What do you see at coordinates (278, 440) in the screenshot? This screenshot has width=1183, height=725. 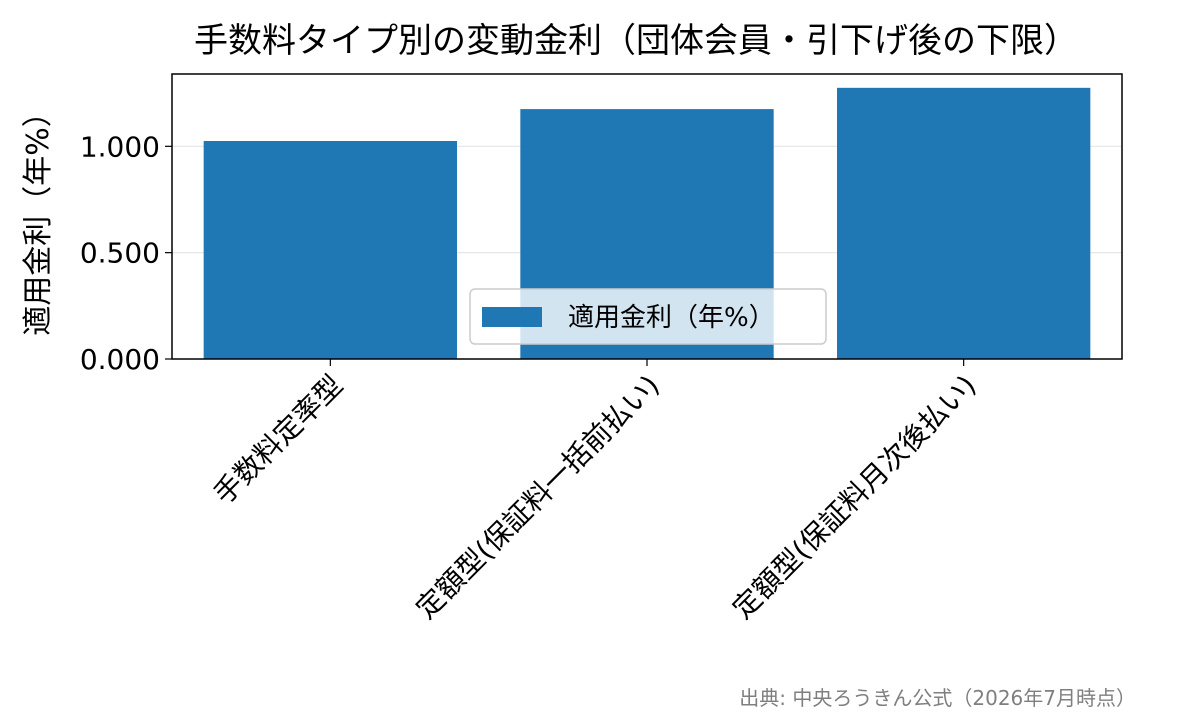 I see `x-tick-label: 手数料定率型` at bounding box center [278, 440].